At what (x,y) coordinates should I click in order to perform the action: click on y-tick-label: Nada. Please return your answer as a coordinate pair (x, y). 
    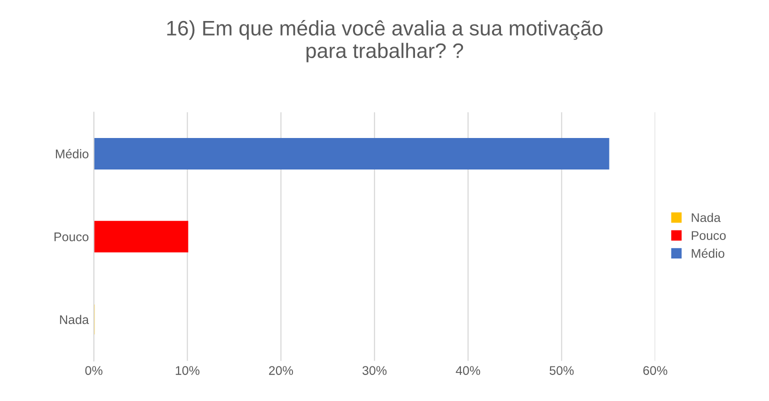
    Looking at the image, I should click on (74, 319).